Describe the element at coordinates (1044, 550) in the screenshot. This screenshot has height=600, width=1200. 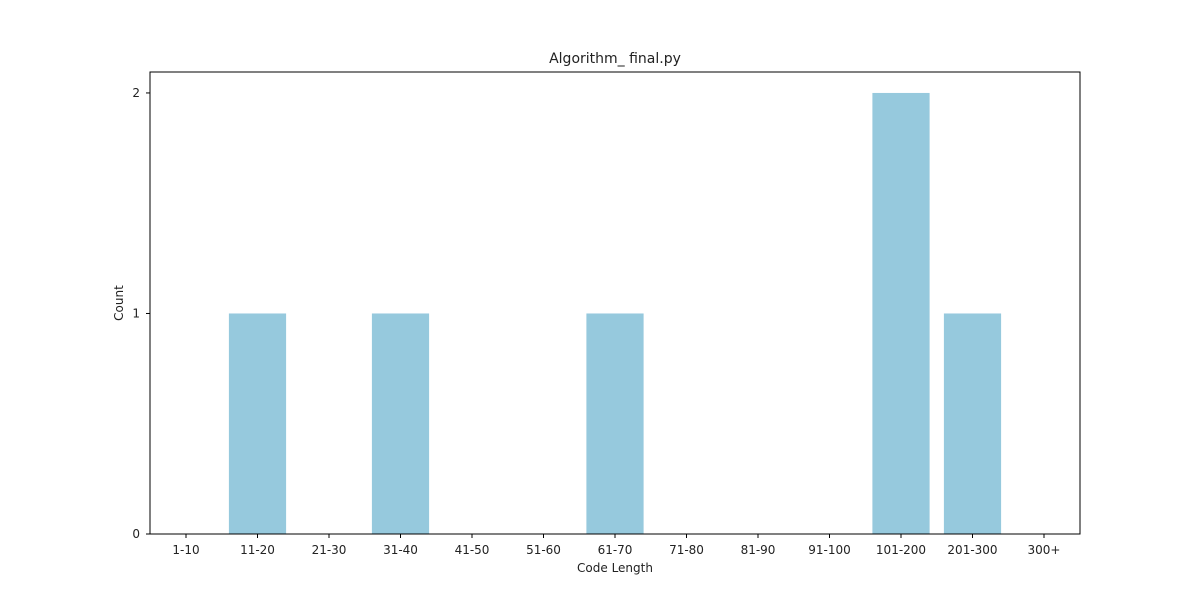
I see `x-tick-label: 300+` at that location.